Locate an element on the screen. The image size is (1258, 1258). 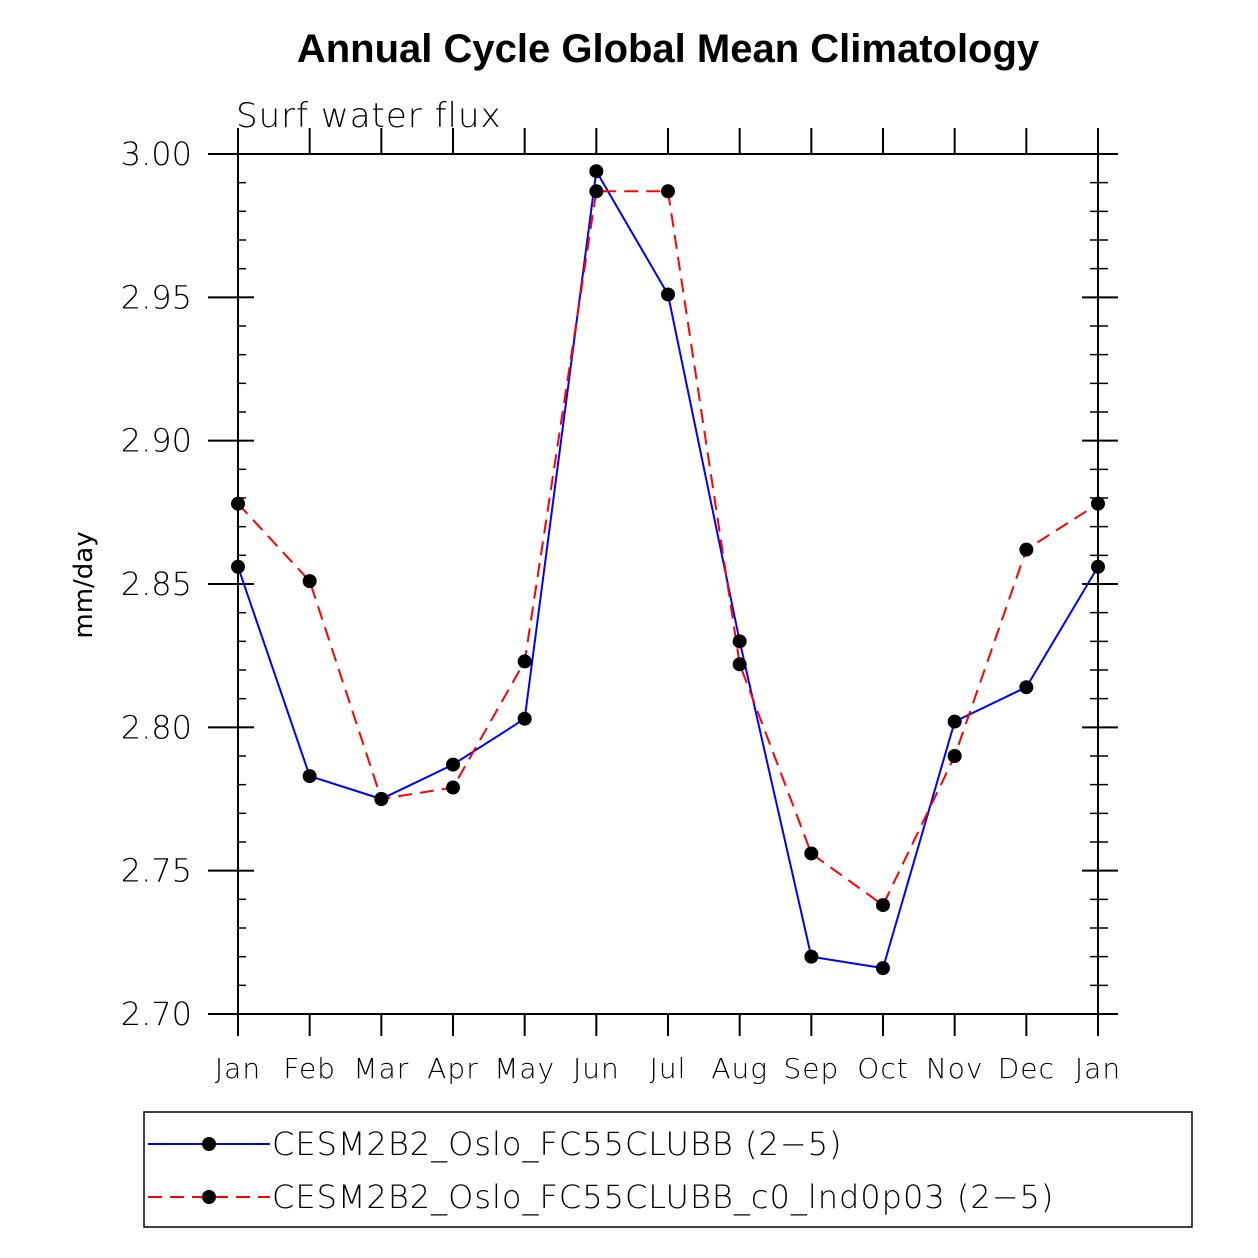
chart-title: Annual Cycle Global Mean Climatology is located at coordinates (668, 49).